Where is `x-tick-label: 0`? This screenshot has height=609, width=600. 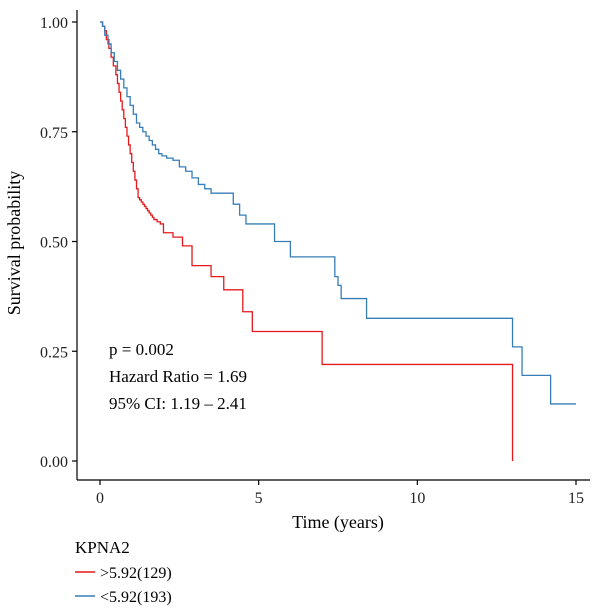 x-tick-label: 0 is located at coordinates (100, 498).